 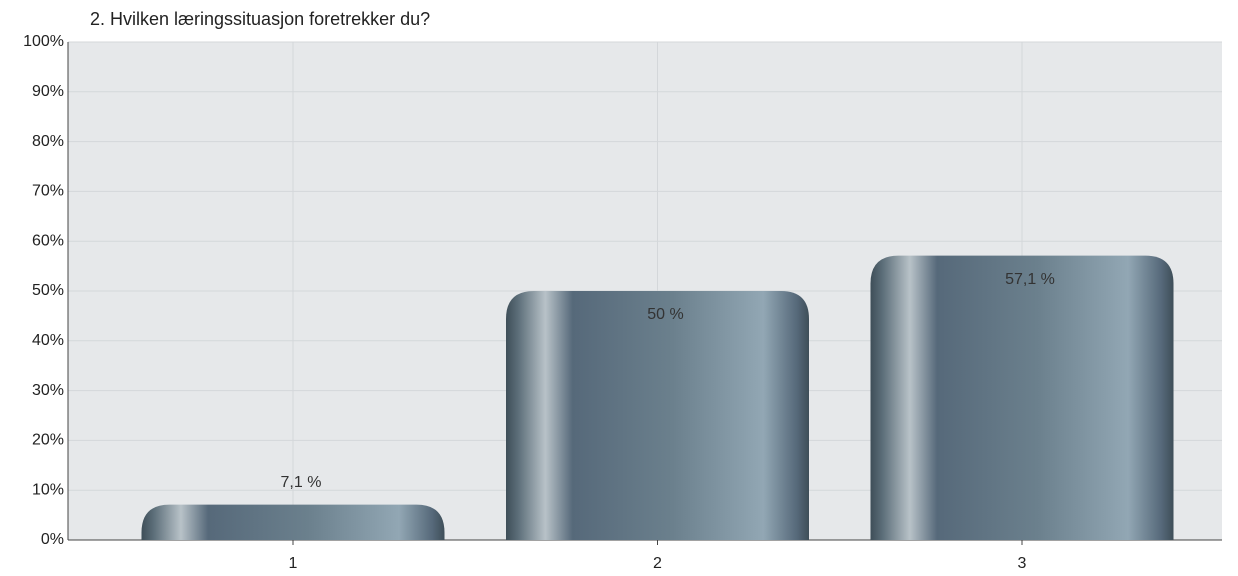 I want to click on x-tick-label: 1, so click(x=293, y=563).